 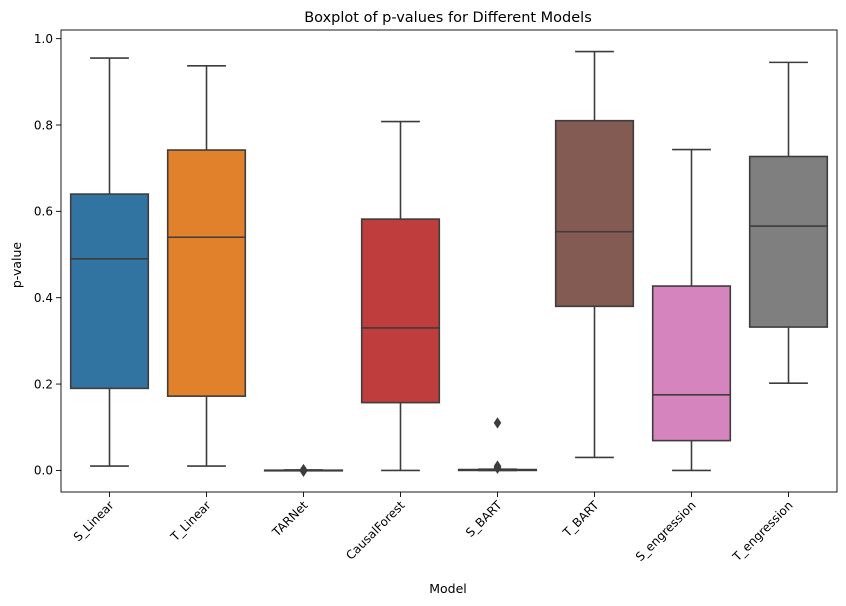 What do you see at coordinates (43, 384) in the screenshot?
I see `y-tick-label: 0.2` at bounding box center [43, 384].